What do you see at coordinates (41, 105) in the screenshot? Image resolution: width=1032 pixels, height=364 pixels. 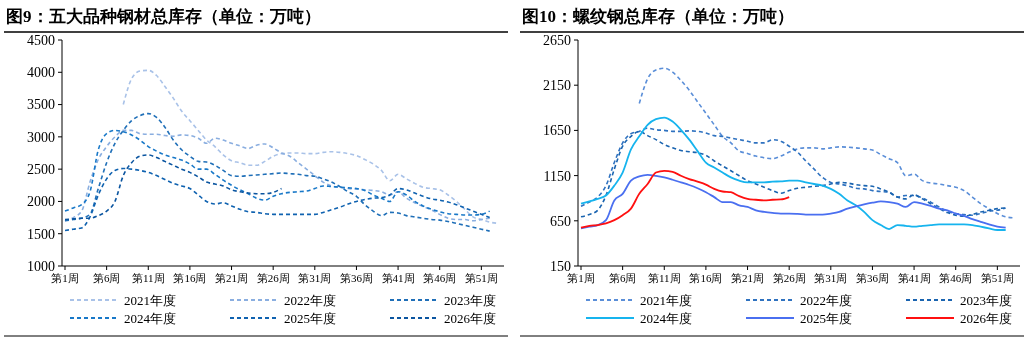 I see `y-tick-label: 3500` at bounding box center [41, 105].